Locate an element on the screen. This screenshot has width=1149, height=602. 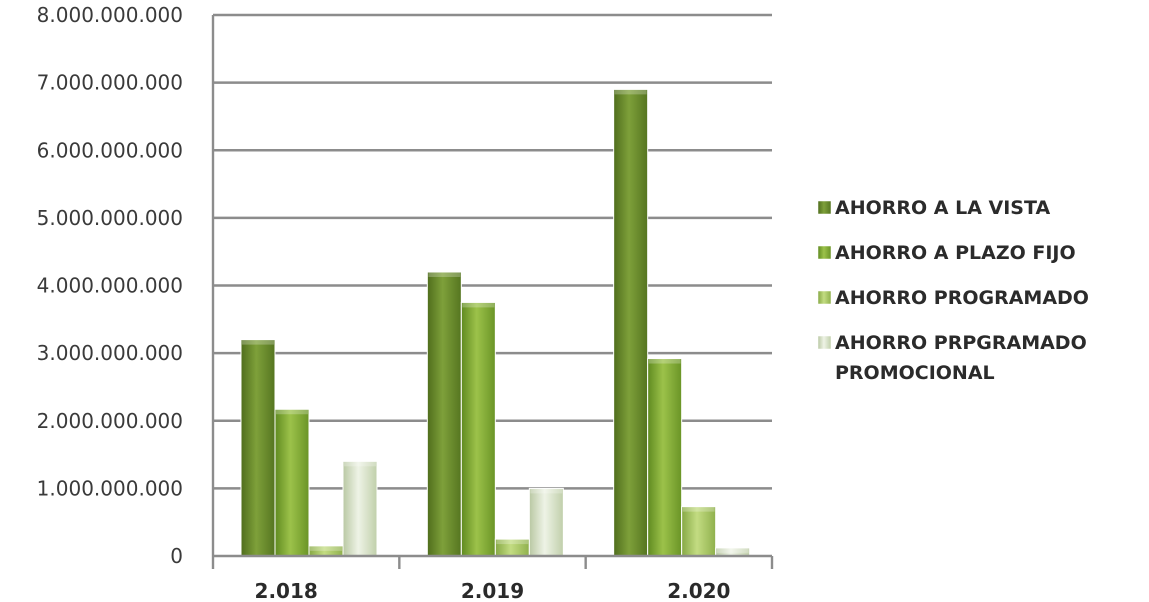
y-tick-label: 4.000.000.000 is located at coordinates (110, 286).